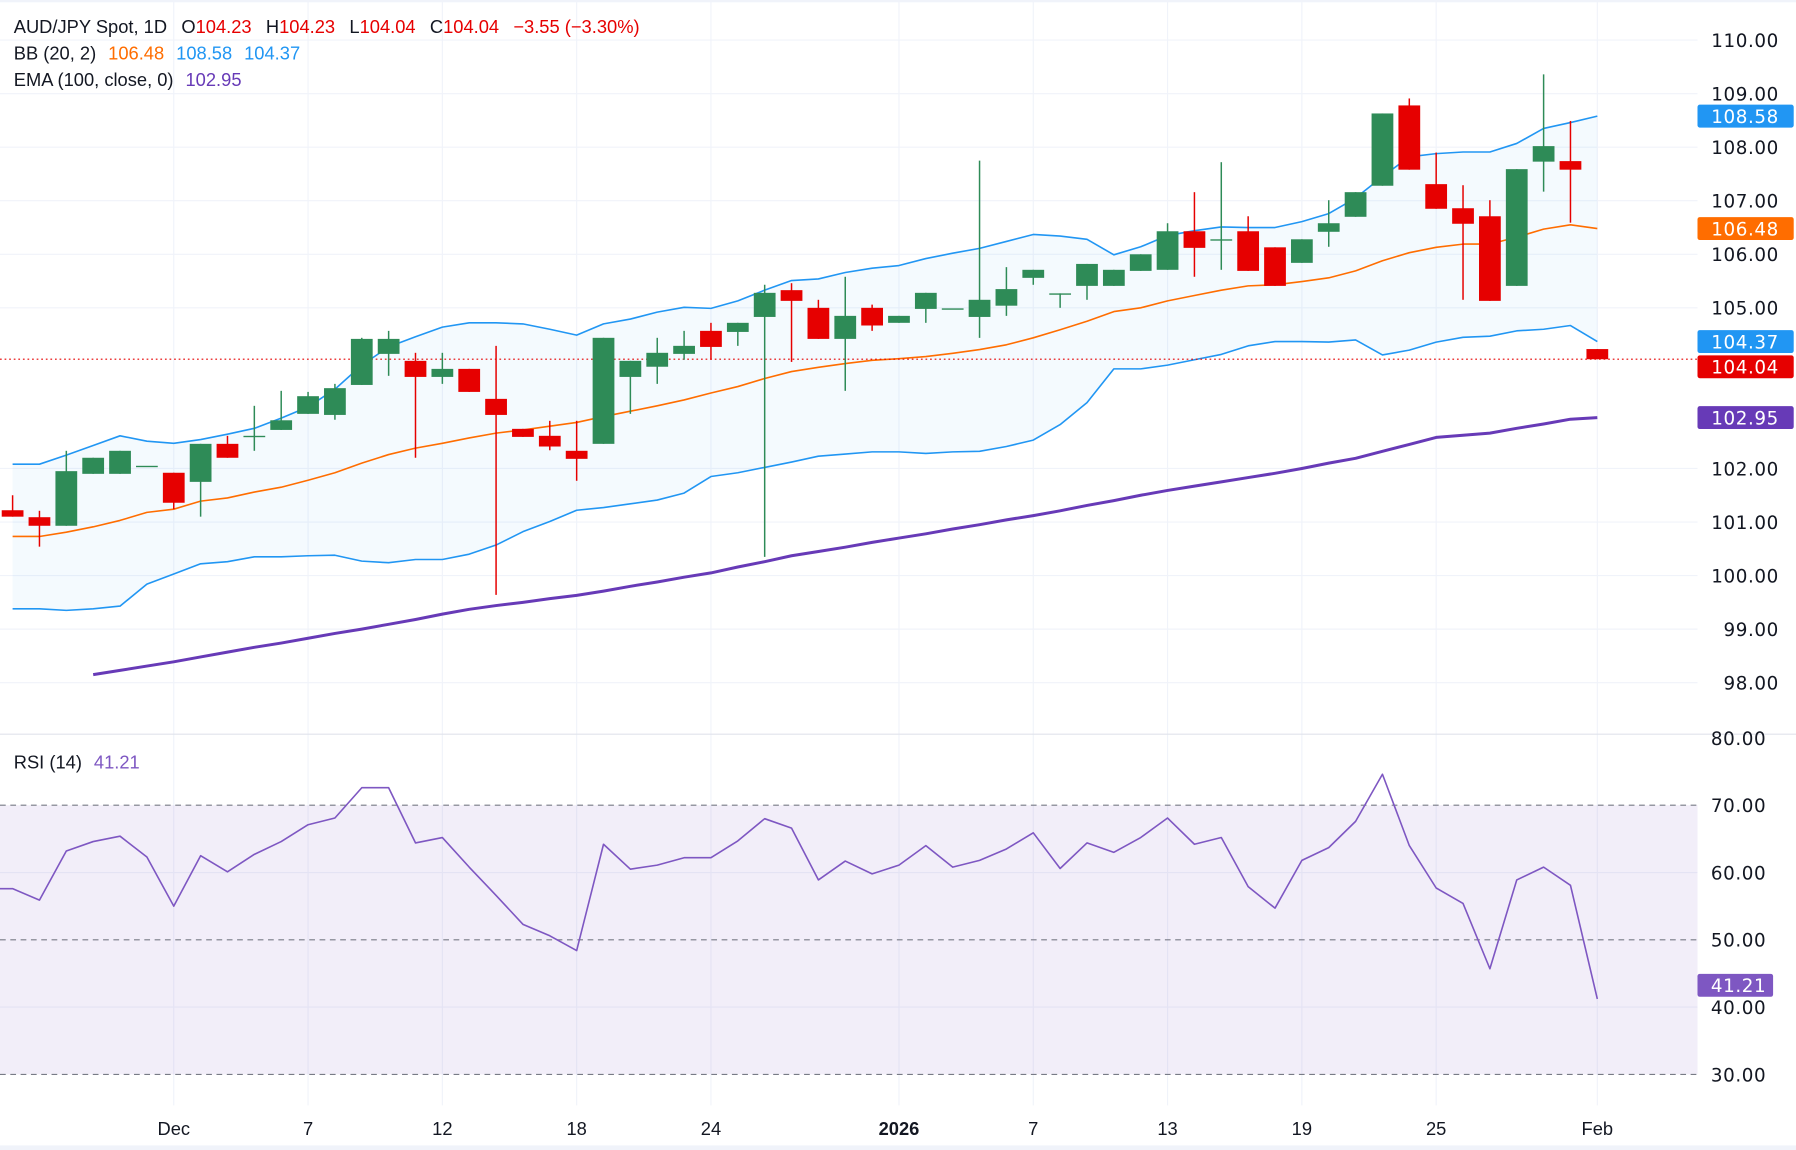 The width and height of the screenshot is (1796, 1150). I want to click on legend-rsi: RSI (14) 41.21, so click(77, 762).